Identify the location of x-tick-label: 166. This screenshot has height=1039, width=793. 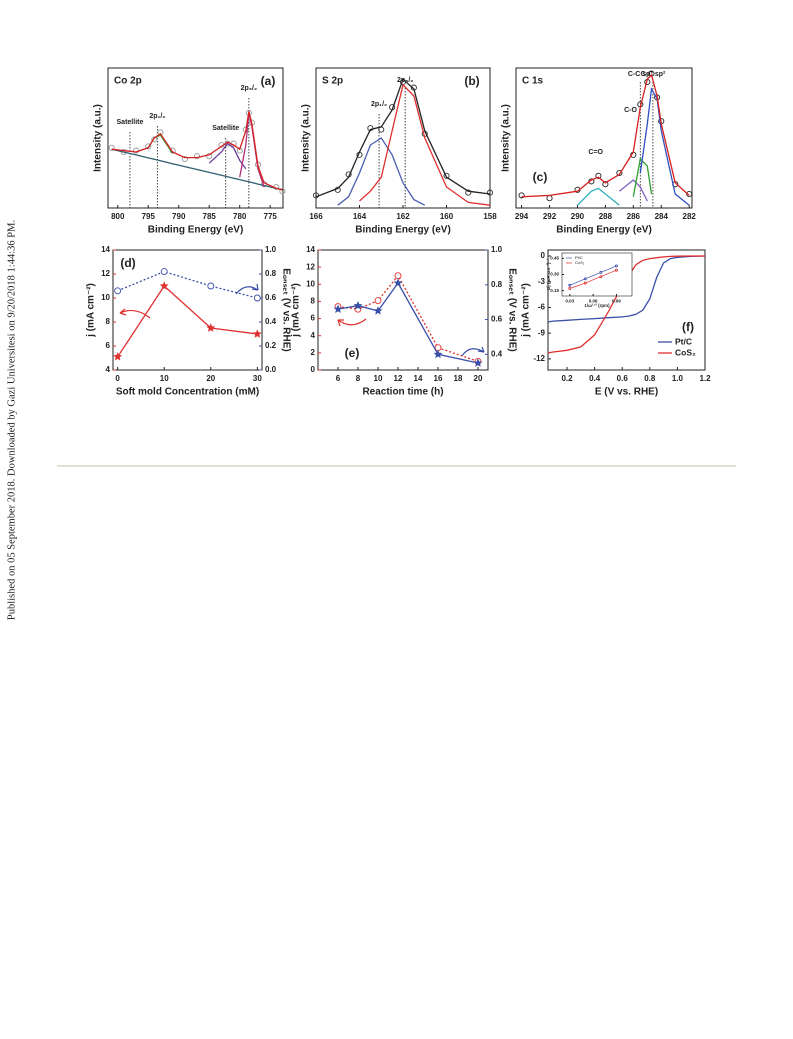
(316, 216).